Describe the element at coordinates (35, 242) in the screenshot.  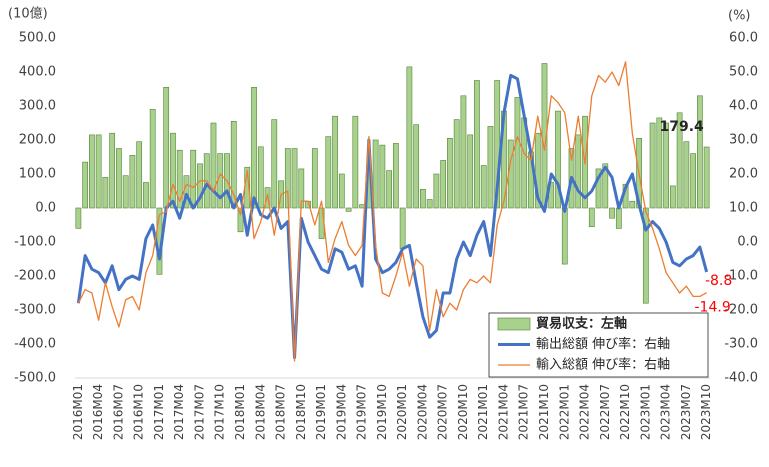
I see `y-tick-label: -100.0` at that location.